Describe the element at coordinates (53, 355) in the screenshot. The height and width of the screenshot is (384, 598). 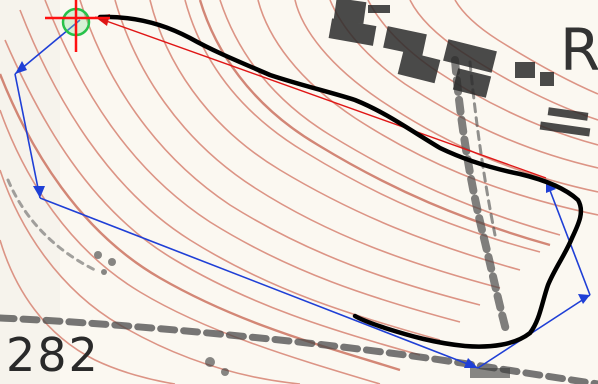
I see `spot-height-label: 282` at that location.